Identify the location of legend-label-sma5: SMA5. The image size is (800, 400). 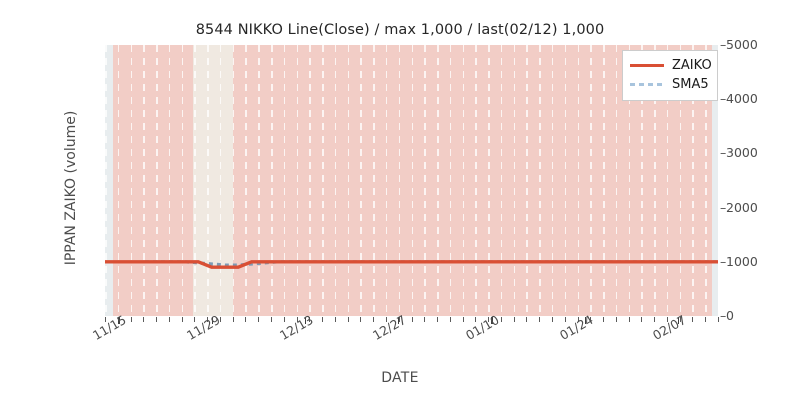
(690, 84).